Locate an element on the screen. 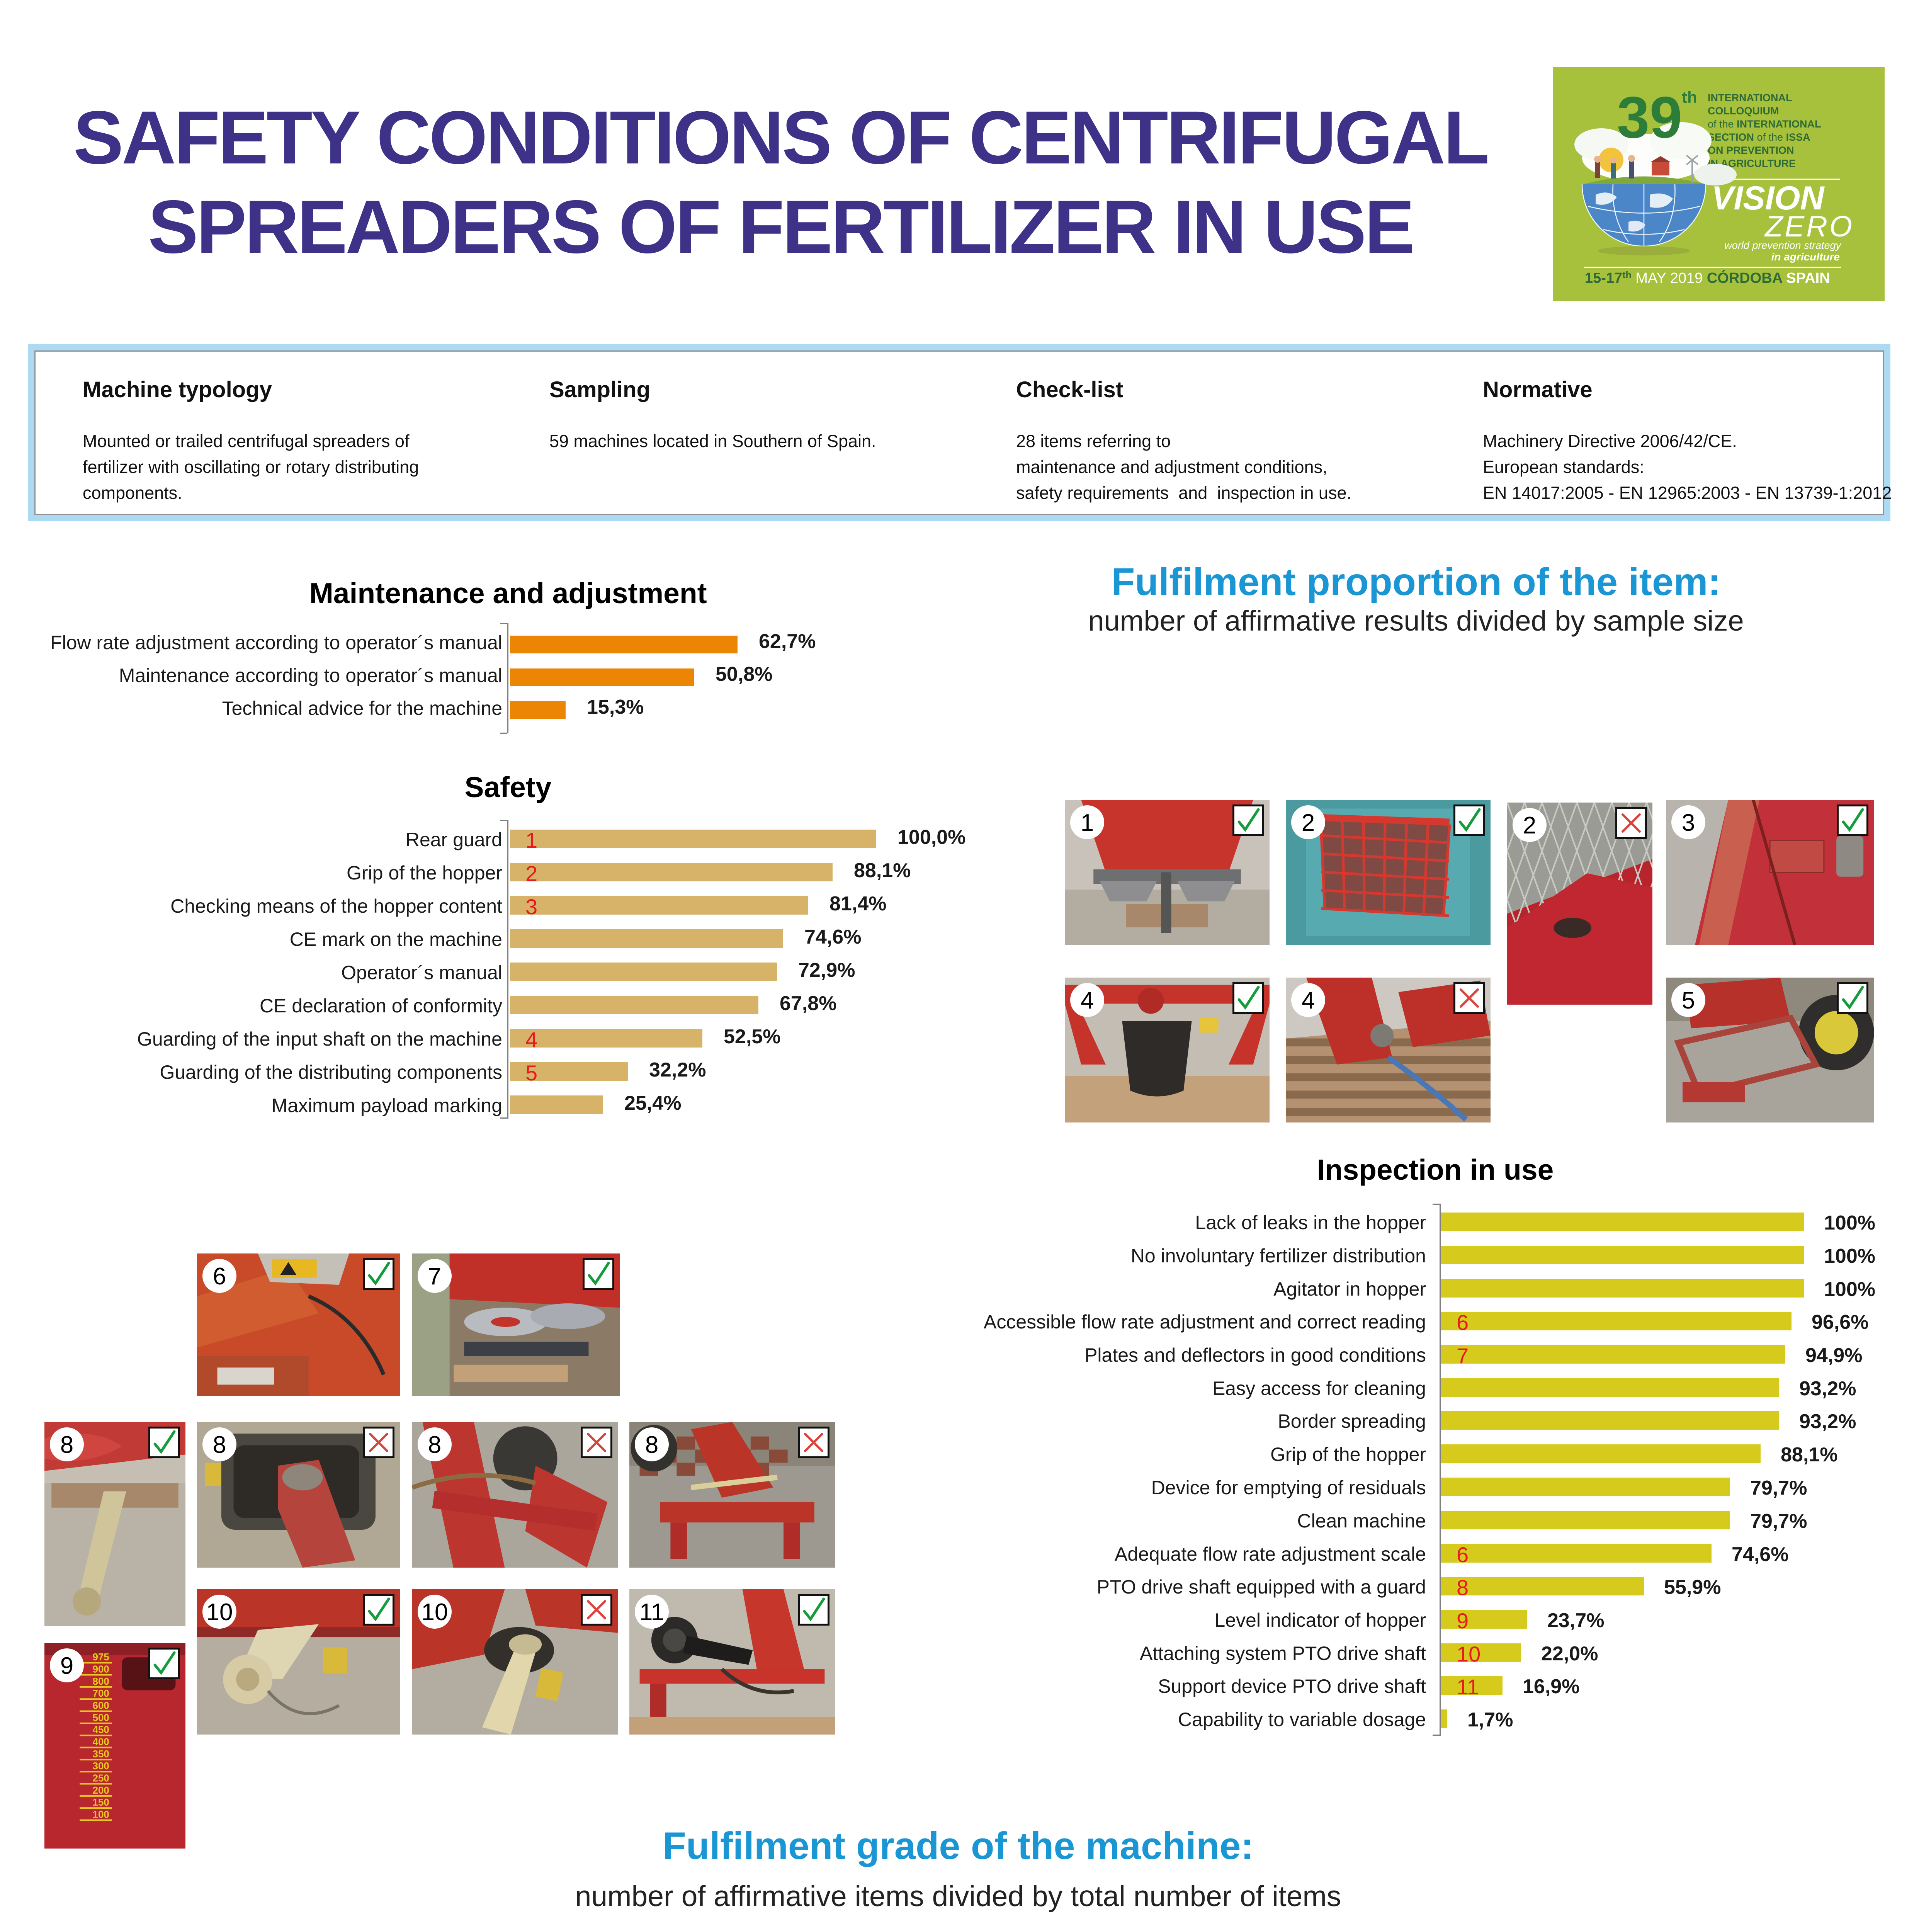  svg-text: 200 is located at coordinates (101, 1790).